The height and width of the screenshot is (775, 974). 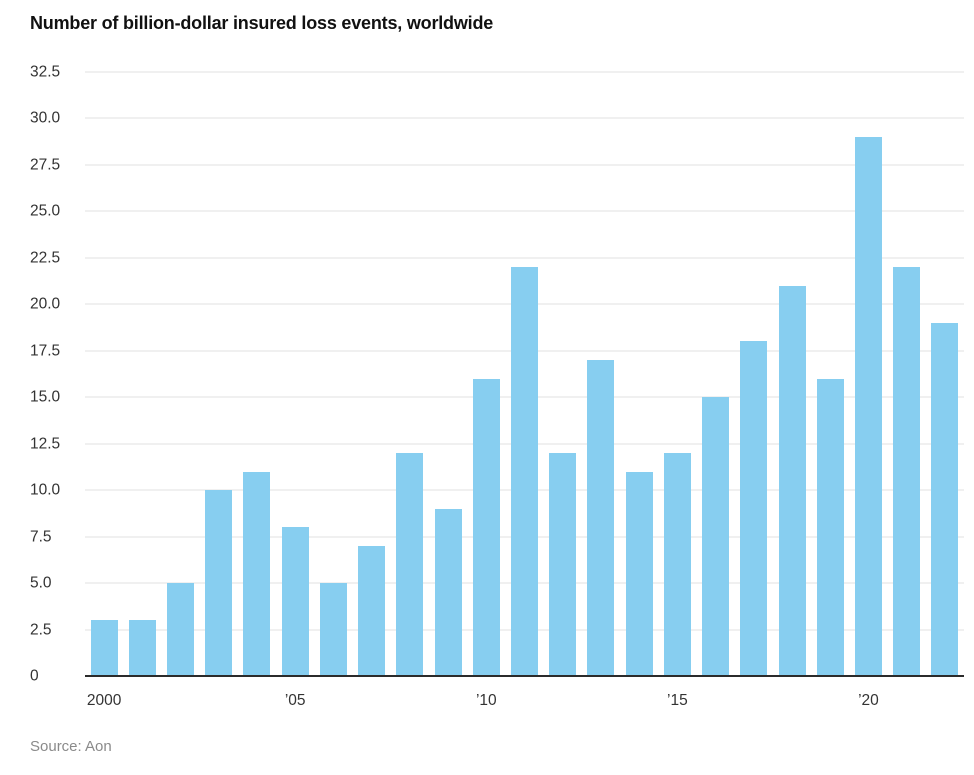 I want to click on y-tick-label: 15.0, so click(x=45, y=397).